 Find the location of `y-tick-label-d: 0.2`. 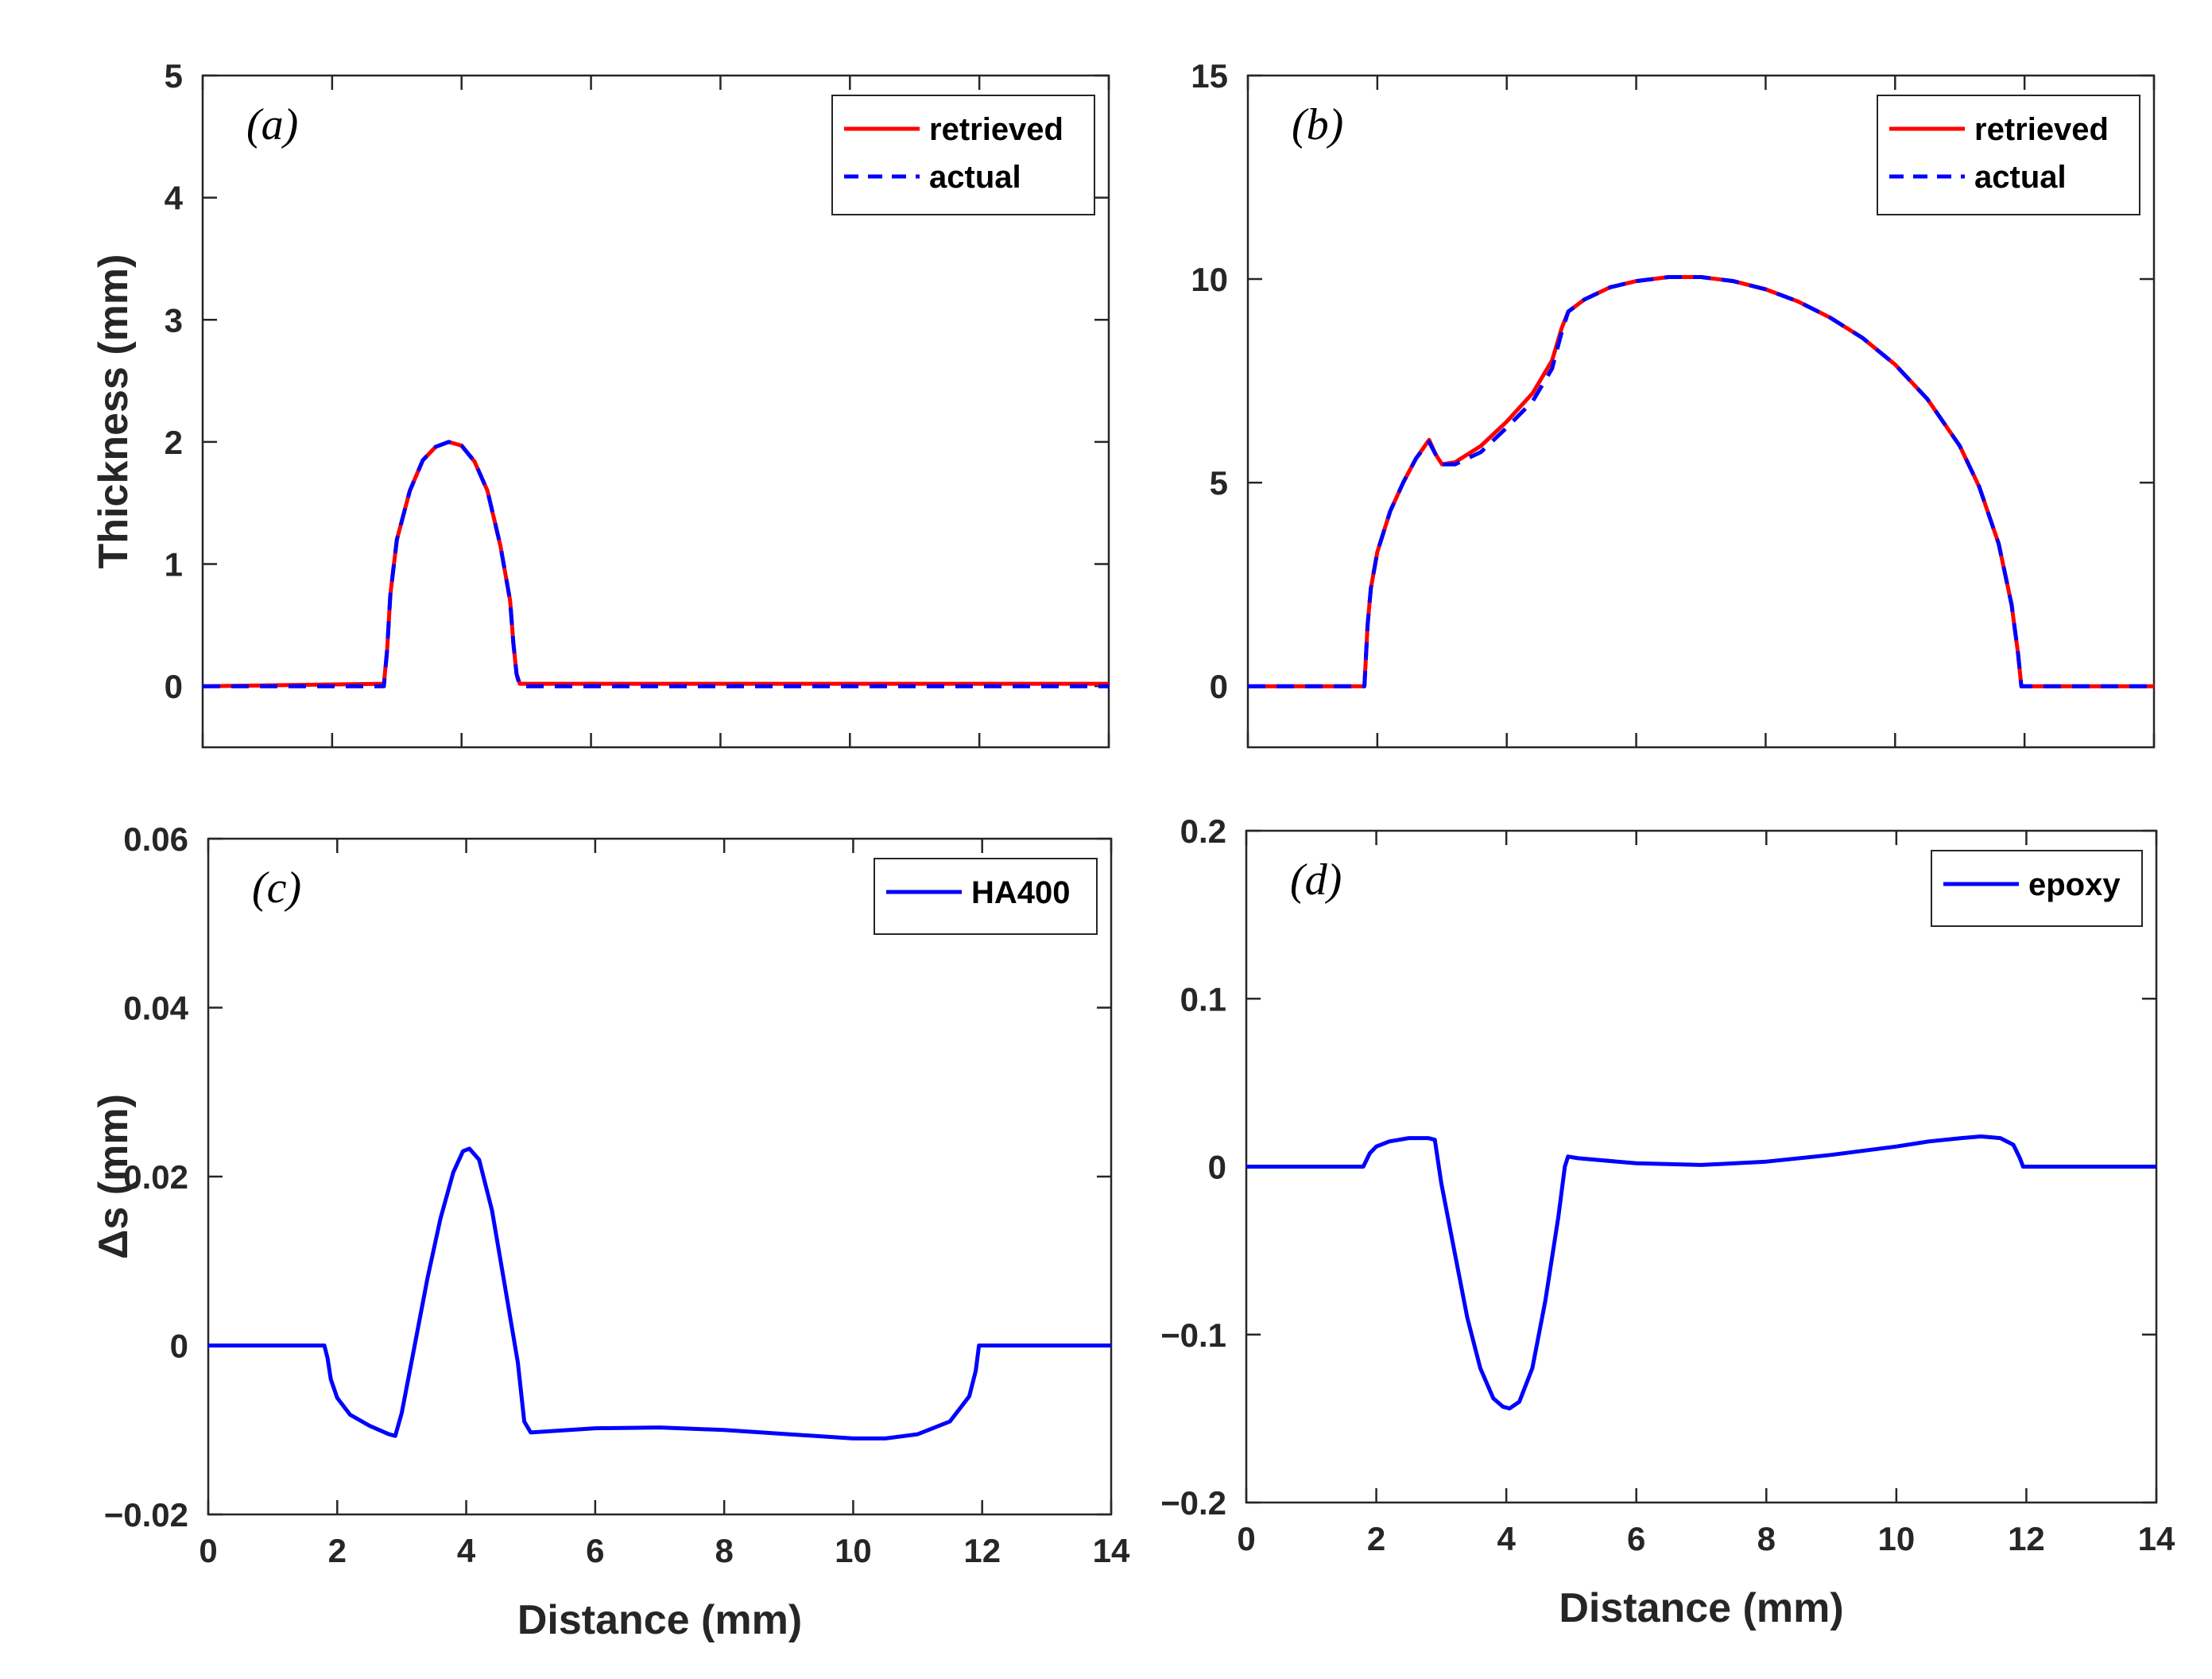

y-tick-label-d: 0.2 is located at coordinates (1203, 831).